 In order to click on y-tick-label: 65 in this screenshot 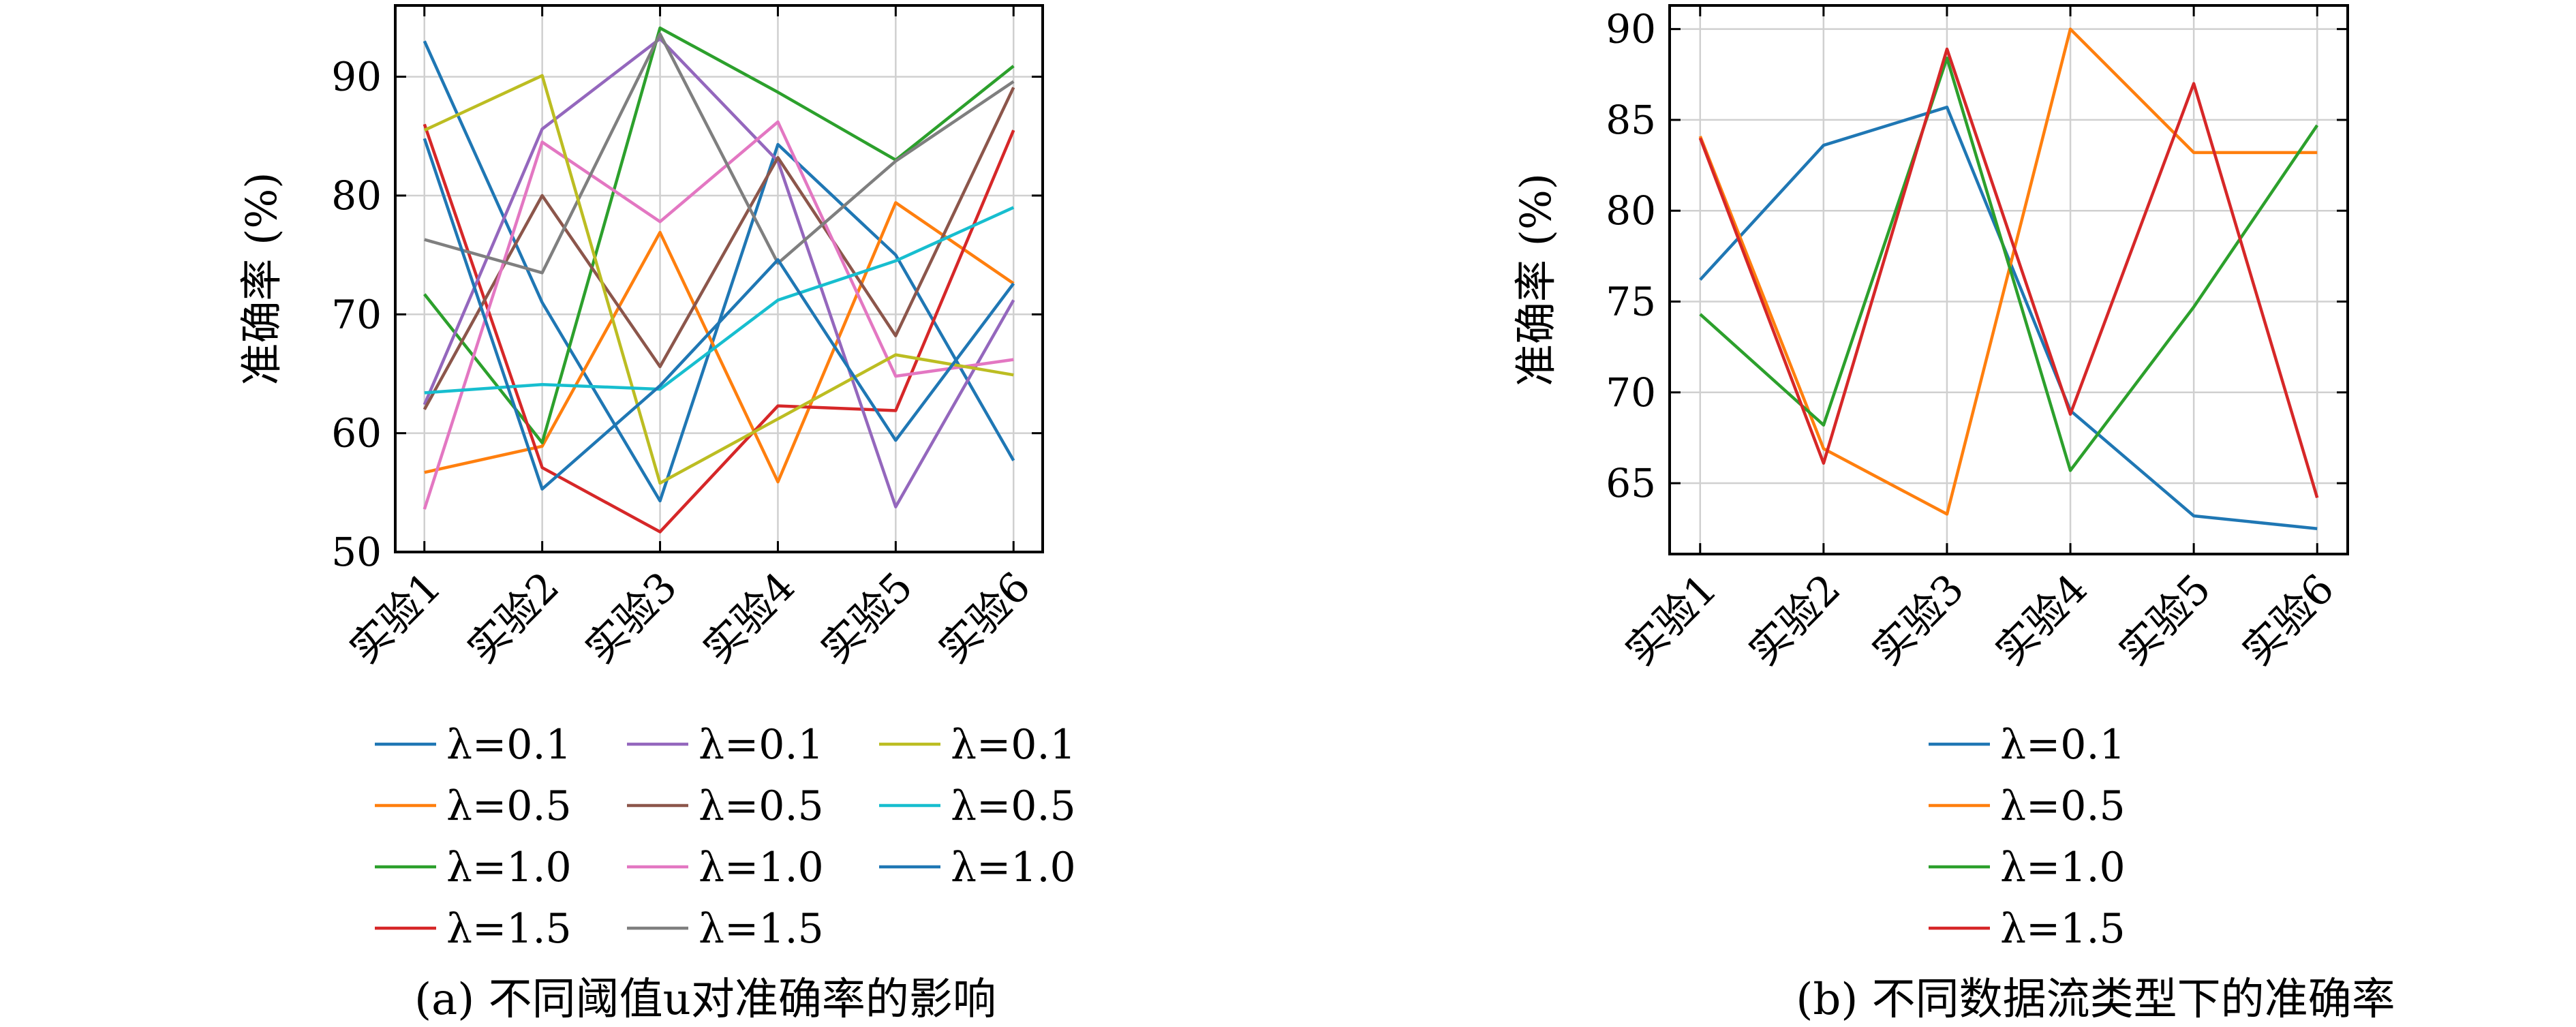, I will do `click(1631, 483)`.